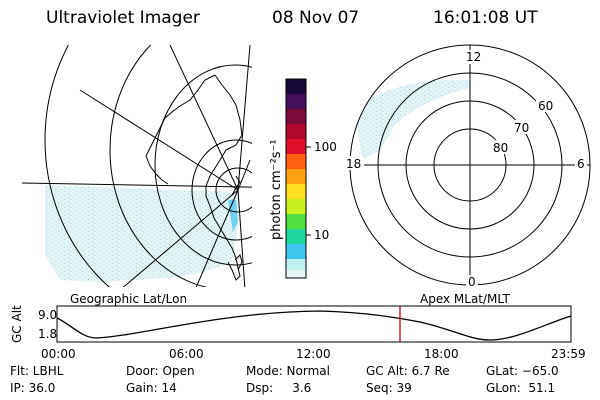 The height and width of the screenshot is (400, 600). What do you see at coordinates (186, 354) in the screenshot?
I see `alt-xtick-1: 06:00` at bounding box center [186, 354].